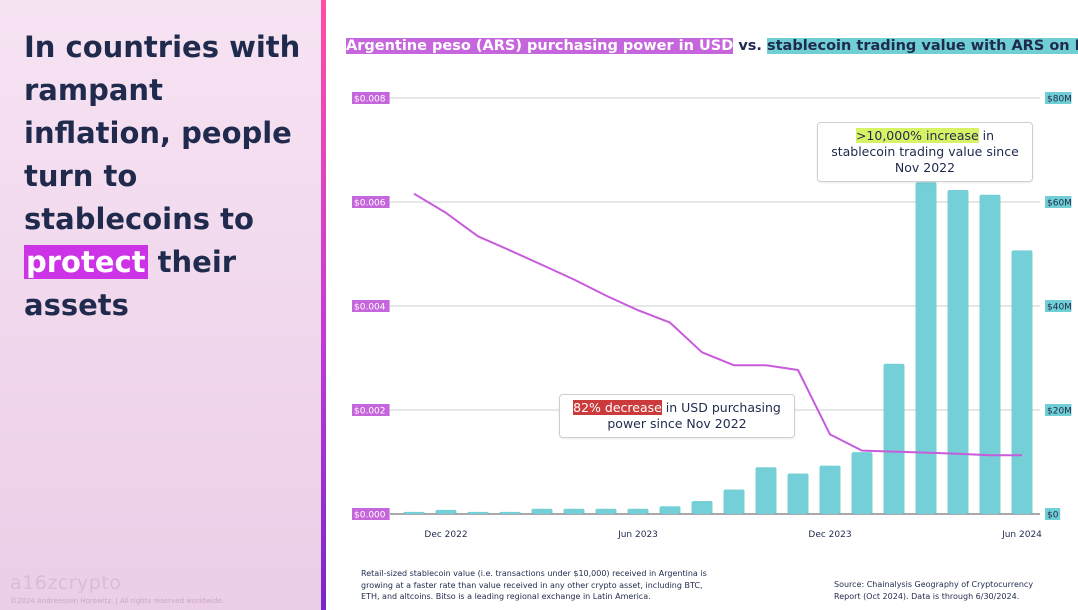  Describe the element at coordinates (1021, 535) in the screenshot. I see `x-tick-label: Jun 2024` at that location.